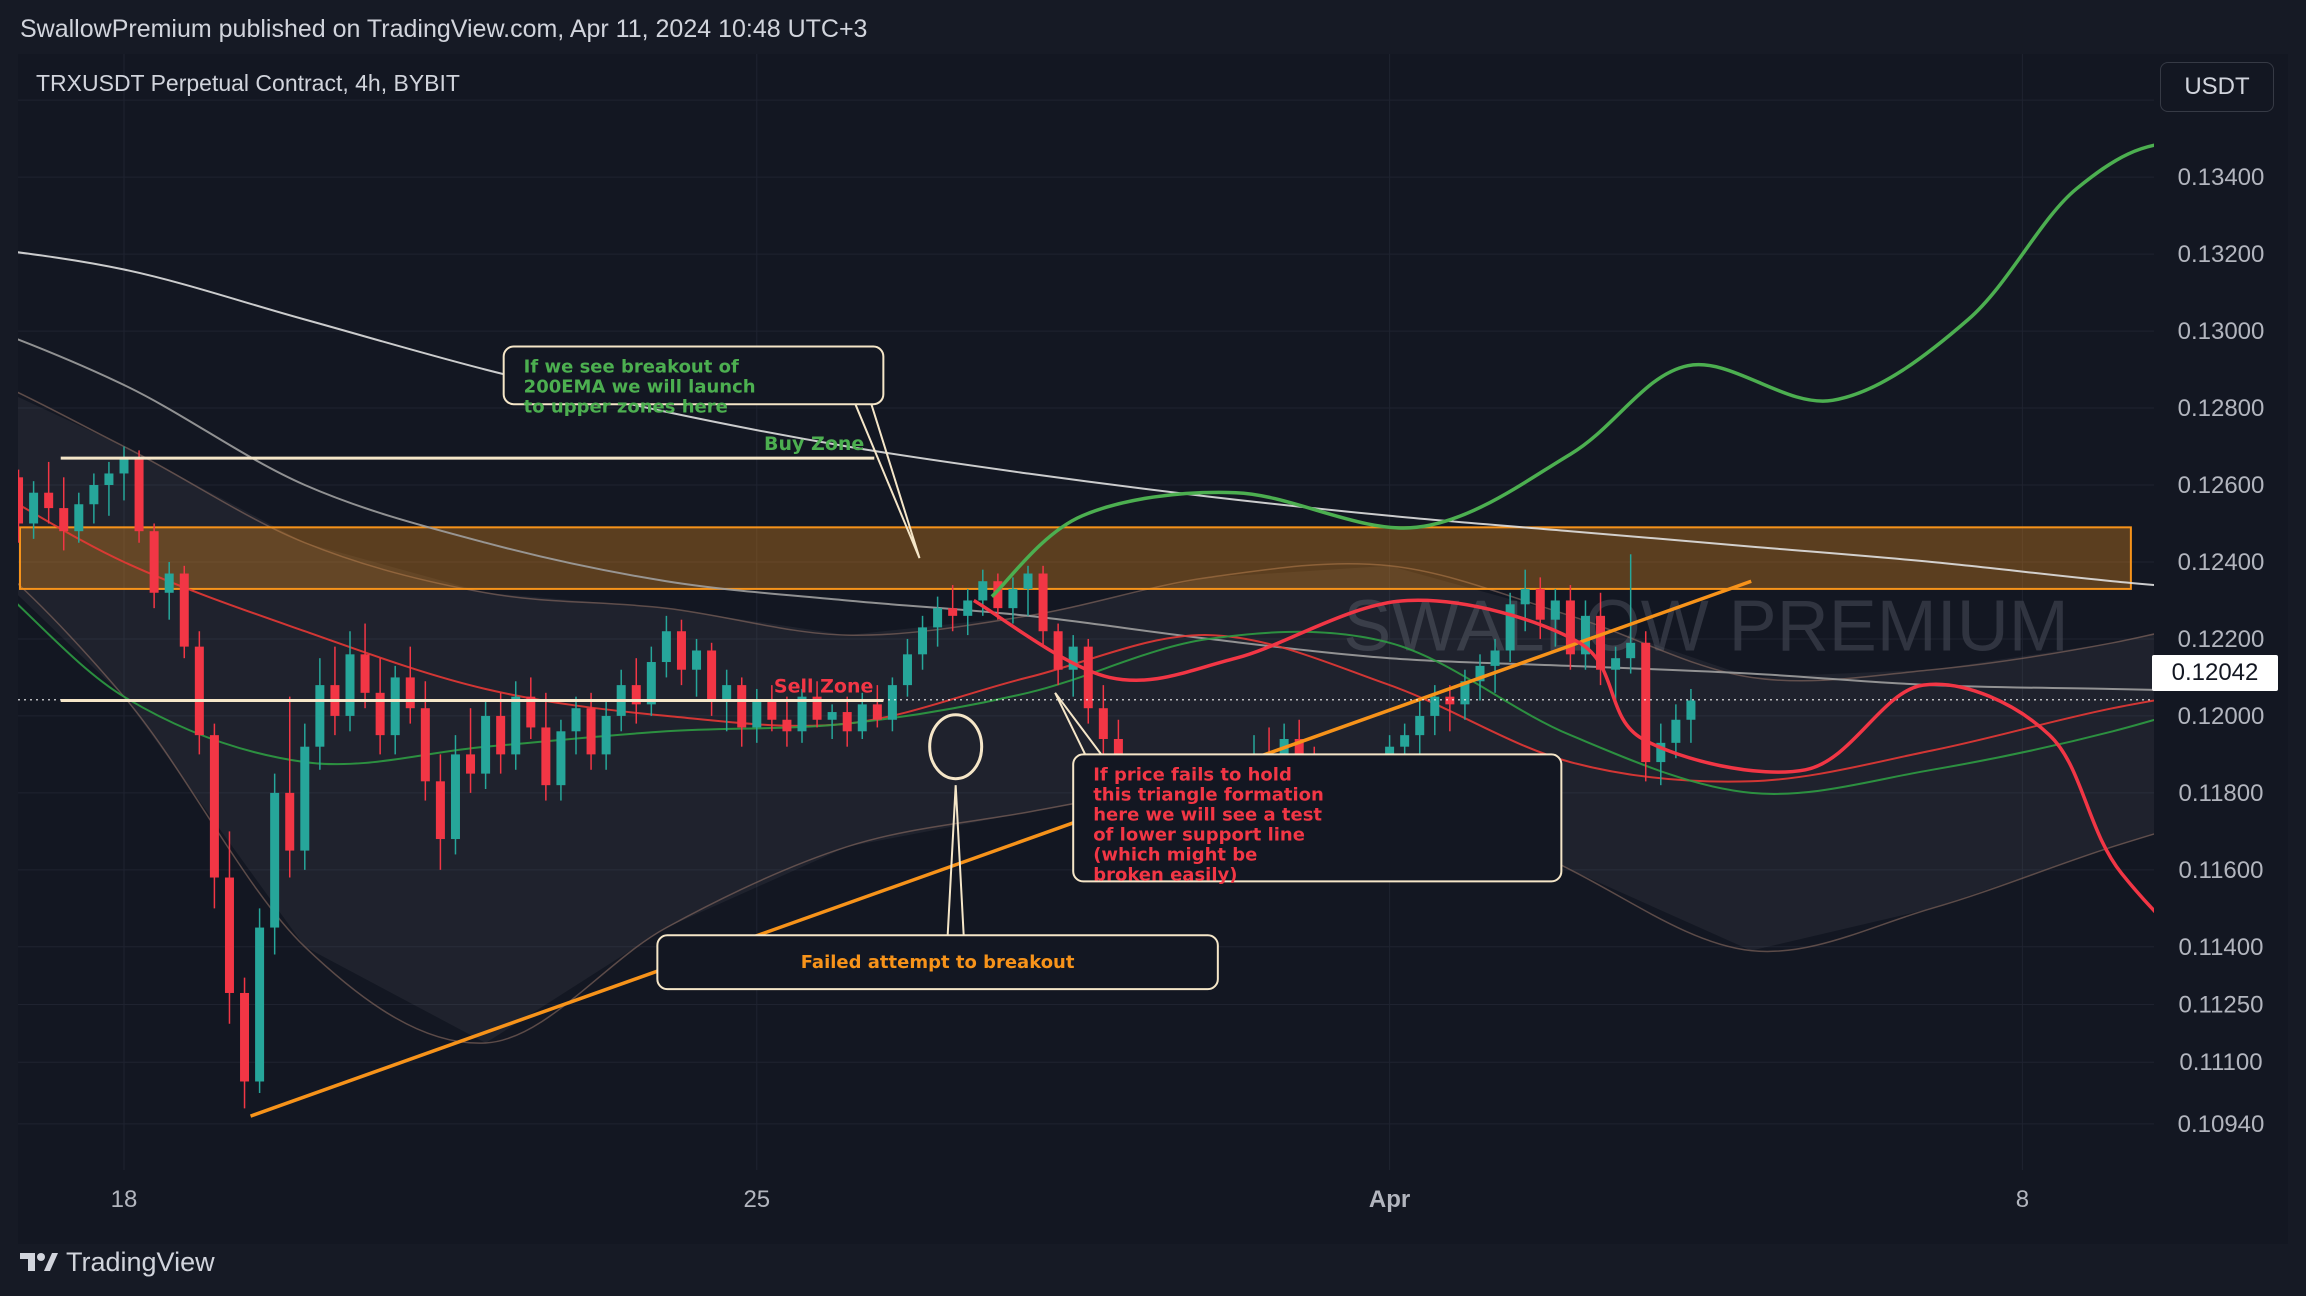  Describe the element at coordinates (124, 1199) in the screenshot. I see `time-tick-label: 18` at that location.